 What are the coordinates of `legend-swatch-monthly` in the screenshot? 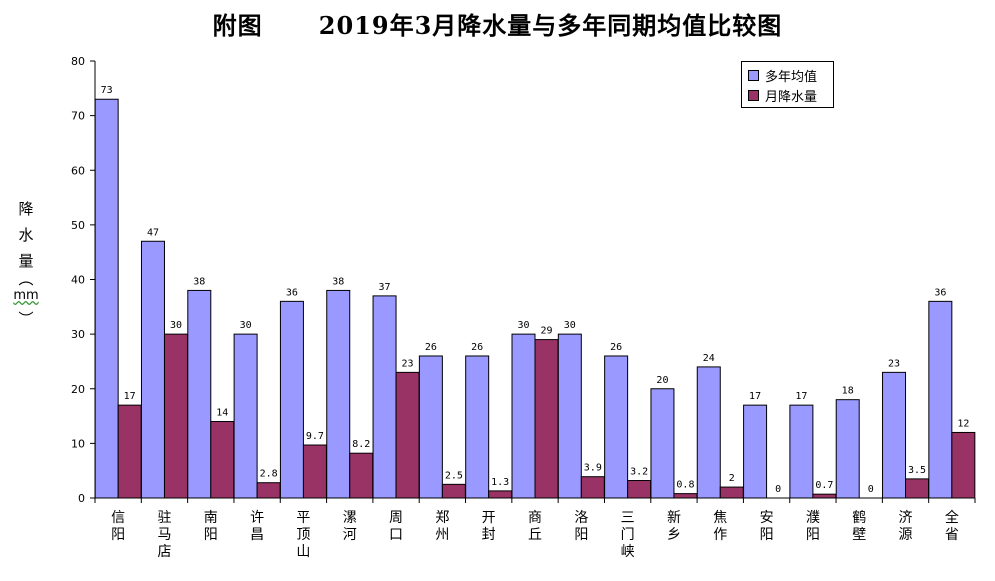 It's located at (753, 95).